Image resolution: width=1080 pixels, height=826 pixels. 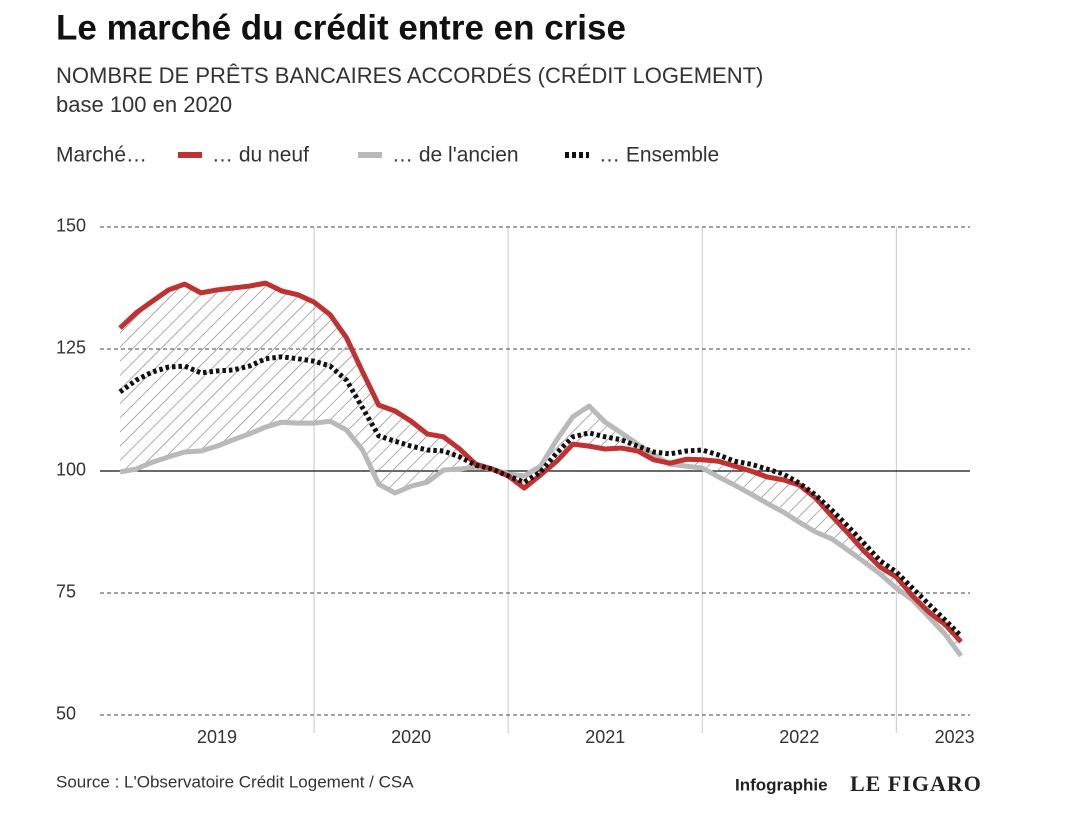 What do you see at coordinates (411, 737) in the screenshot?
I see `x-tick-label: 2020` at bounding box center [411, 737].